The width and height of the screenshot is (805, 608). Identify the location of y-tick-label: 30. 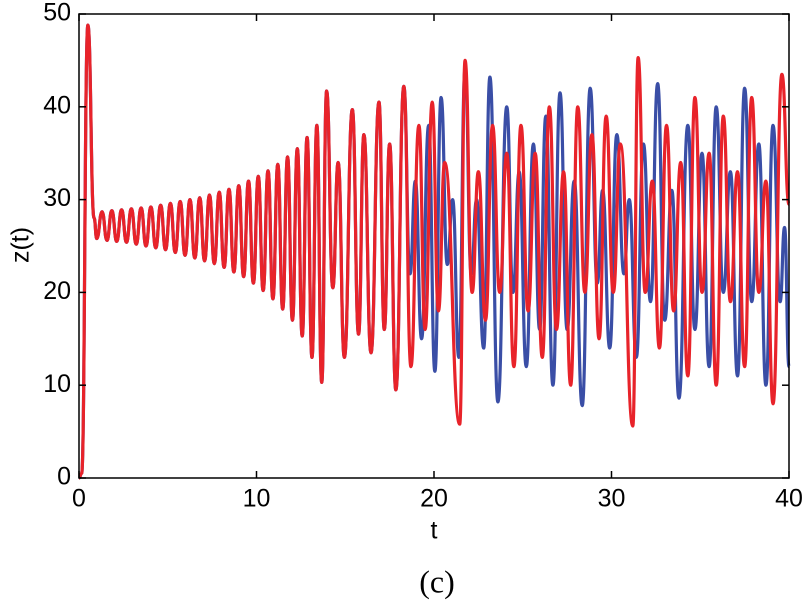
(57, 198).